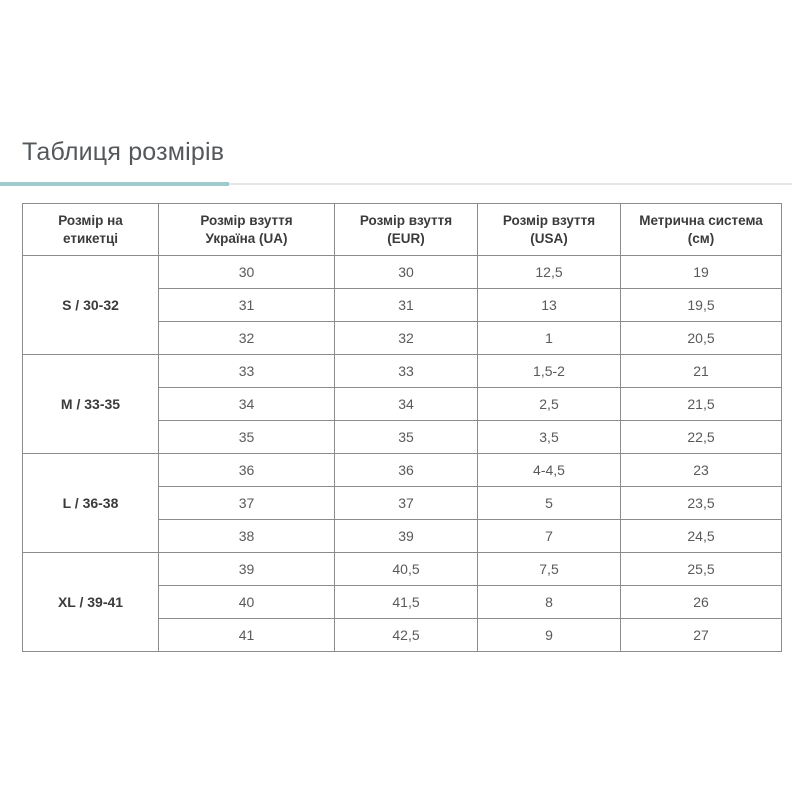 This screenshot has width=800, height=800. Describe the element at coordinates (701, 503) in the screenshot. I see `table-cell: 23,5` at that location.